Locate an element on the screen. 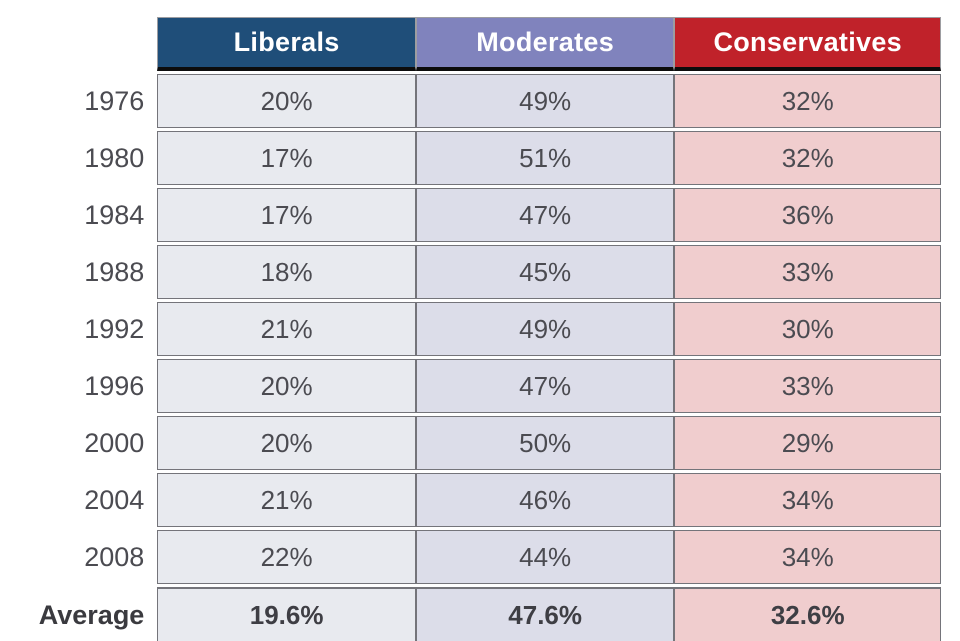 The width and height of the screenshot is (960, 641). table-row: 1976 20% 49% 32% is located at coordinates (470, 101).